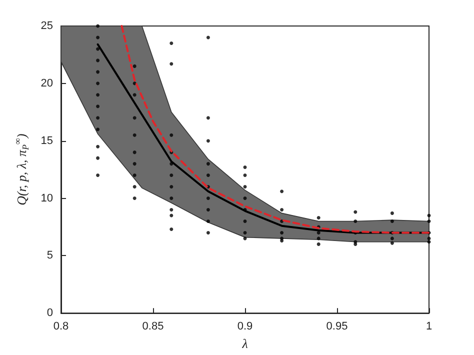  I want to click on x-tick-label: 0.85, so click(153, 326).